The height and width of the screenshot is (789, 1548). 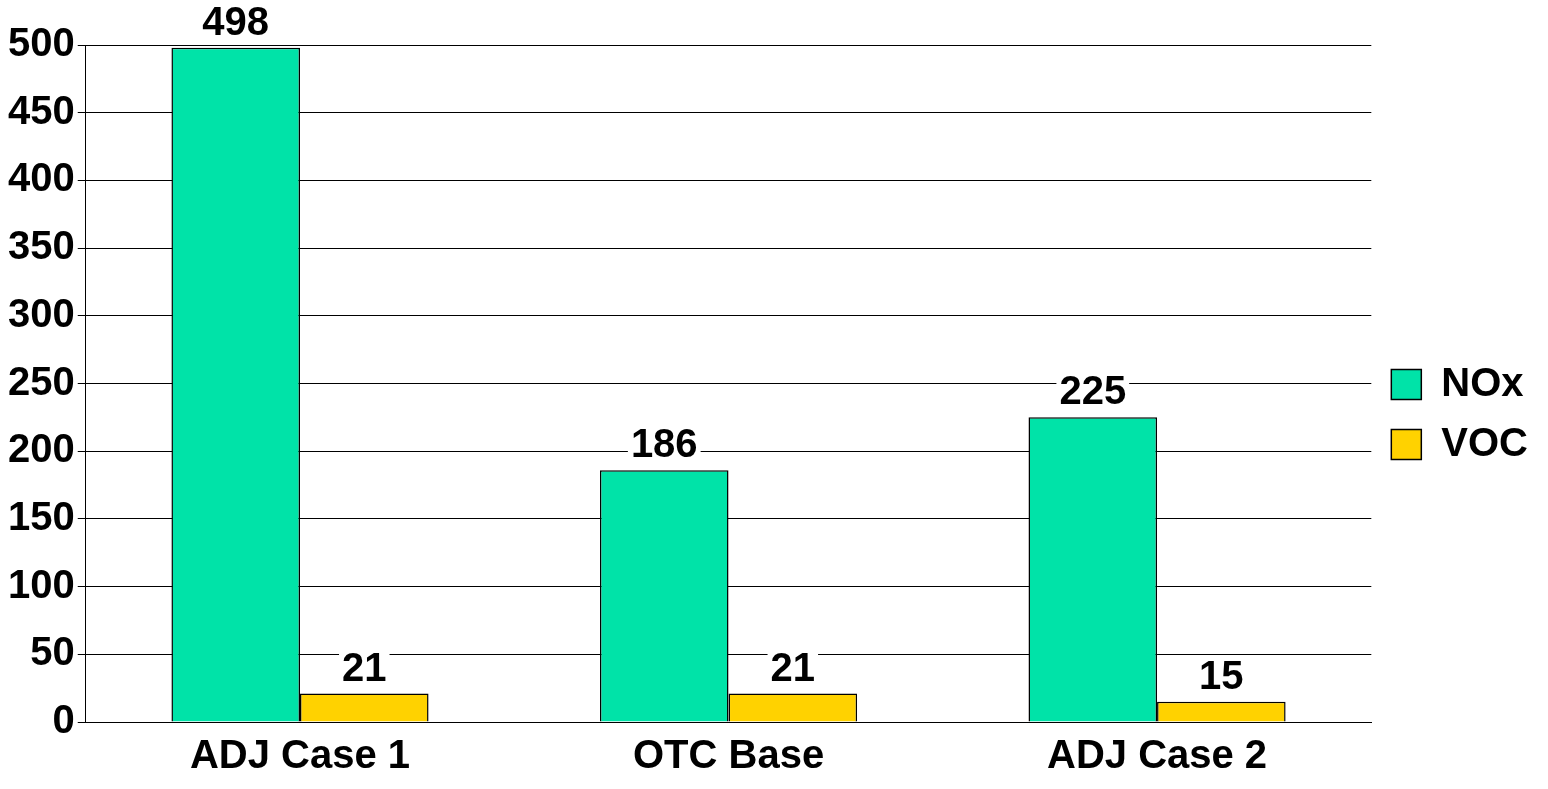 I want to click on y-tick-label: 400, so click(x=41, y=177).